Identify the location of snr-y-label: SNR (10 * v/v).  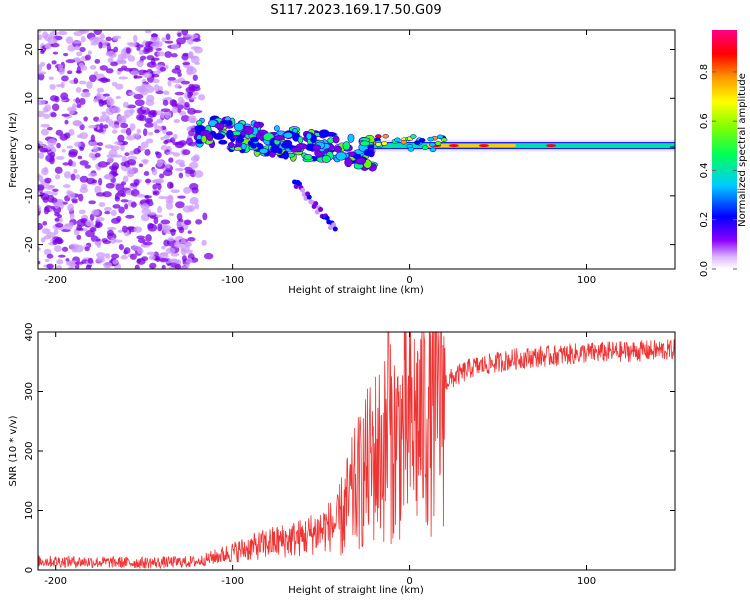
(13, 450).